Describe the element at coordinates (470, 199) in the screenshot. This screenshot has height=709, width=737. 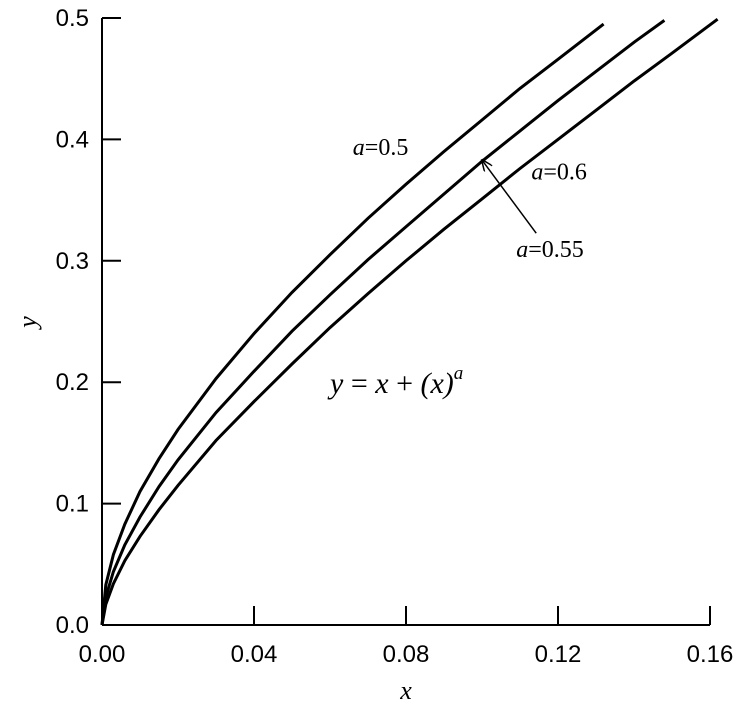
I see `annotations: a=0.5 a=0.6 a=0.55` at that location.